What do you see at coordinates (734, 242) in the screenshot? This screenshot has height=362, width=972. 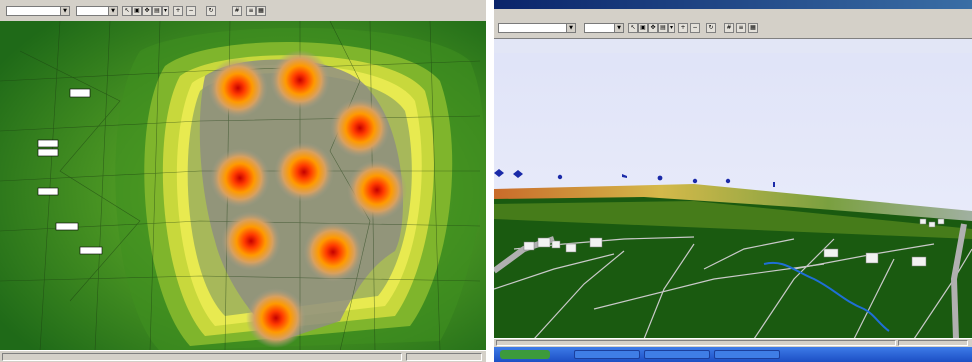 I see `buildings` at bounding box center [734, 242].